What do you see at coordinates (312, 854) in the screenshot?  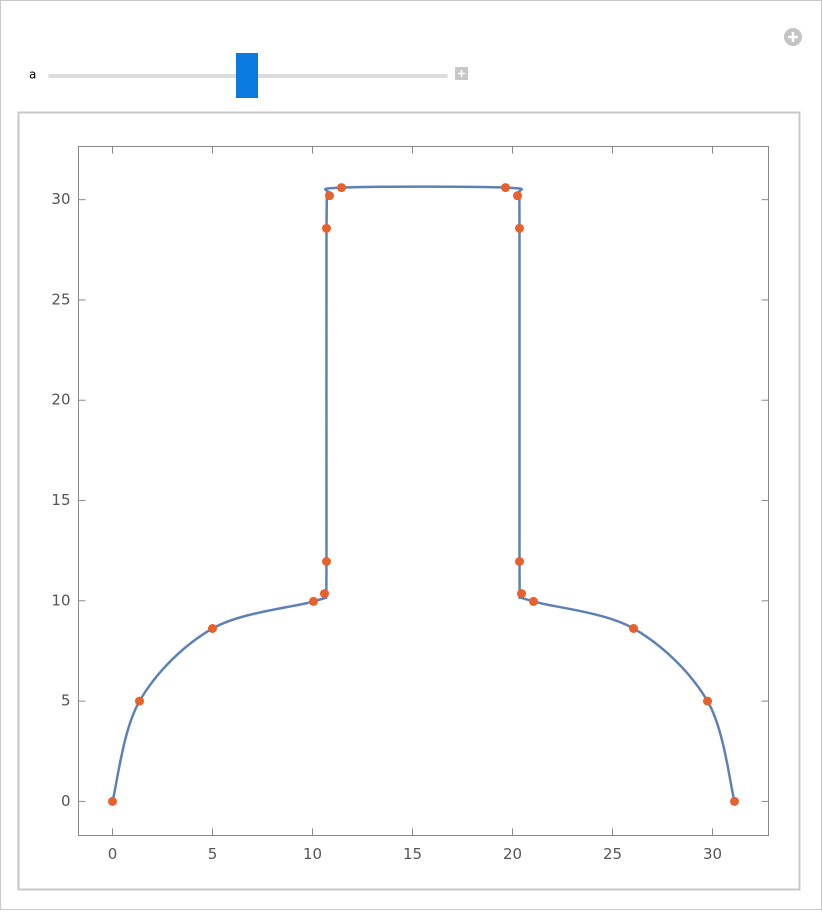 I see `x-tick-label: 10` at bounding box center [312, 854].